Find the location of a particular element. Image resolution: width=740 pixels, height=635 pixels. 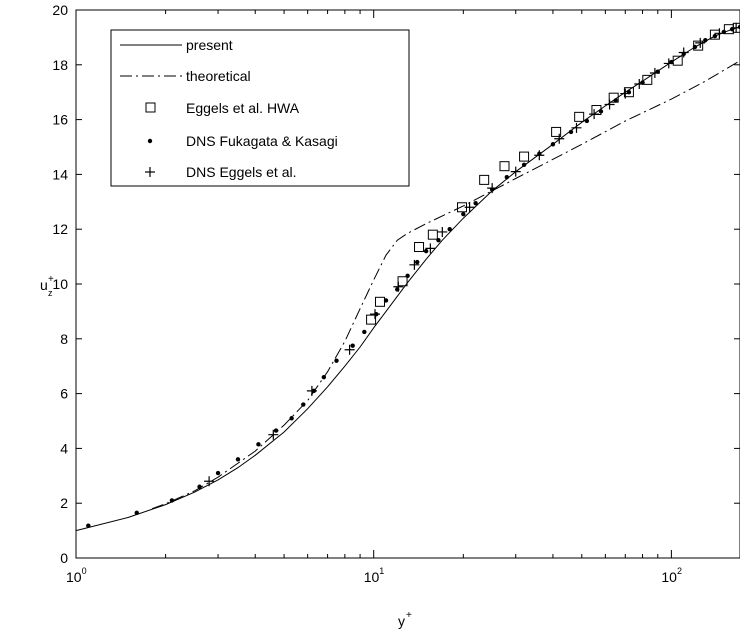

legend-item-eggels-hwa: Eggels et al. HWA is located at coordinates (222, 108).